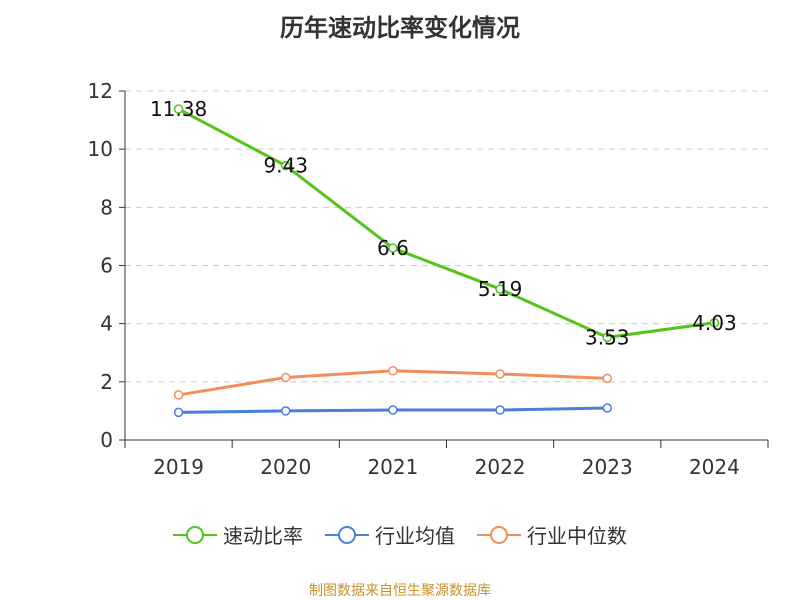 This screenshot has height=600, width=800. Describe the element at coordinates (577, 536) in the screenshot. I see `legend-industry-median-label: 行业中位数` at that location.